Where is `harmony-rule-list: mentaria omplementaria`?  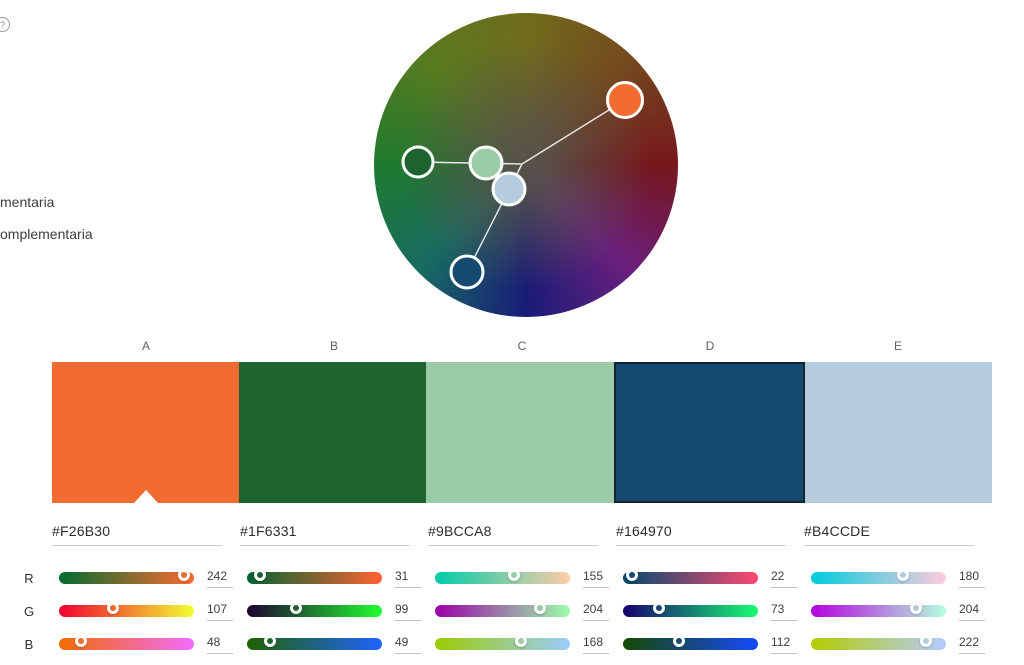
harmony-rule-list: mentaria omplementaria is located at coordinates (46, 225).